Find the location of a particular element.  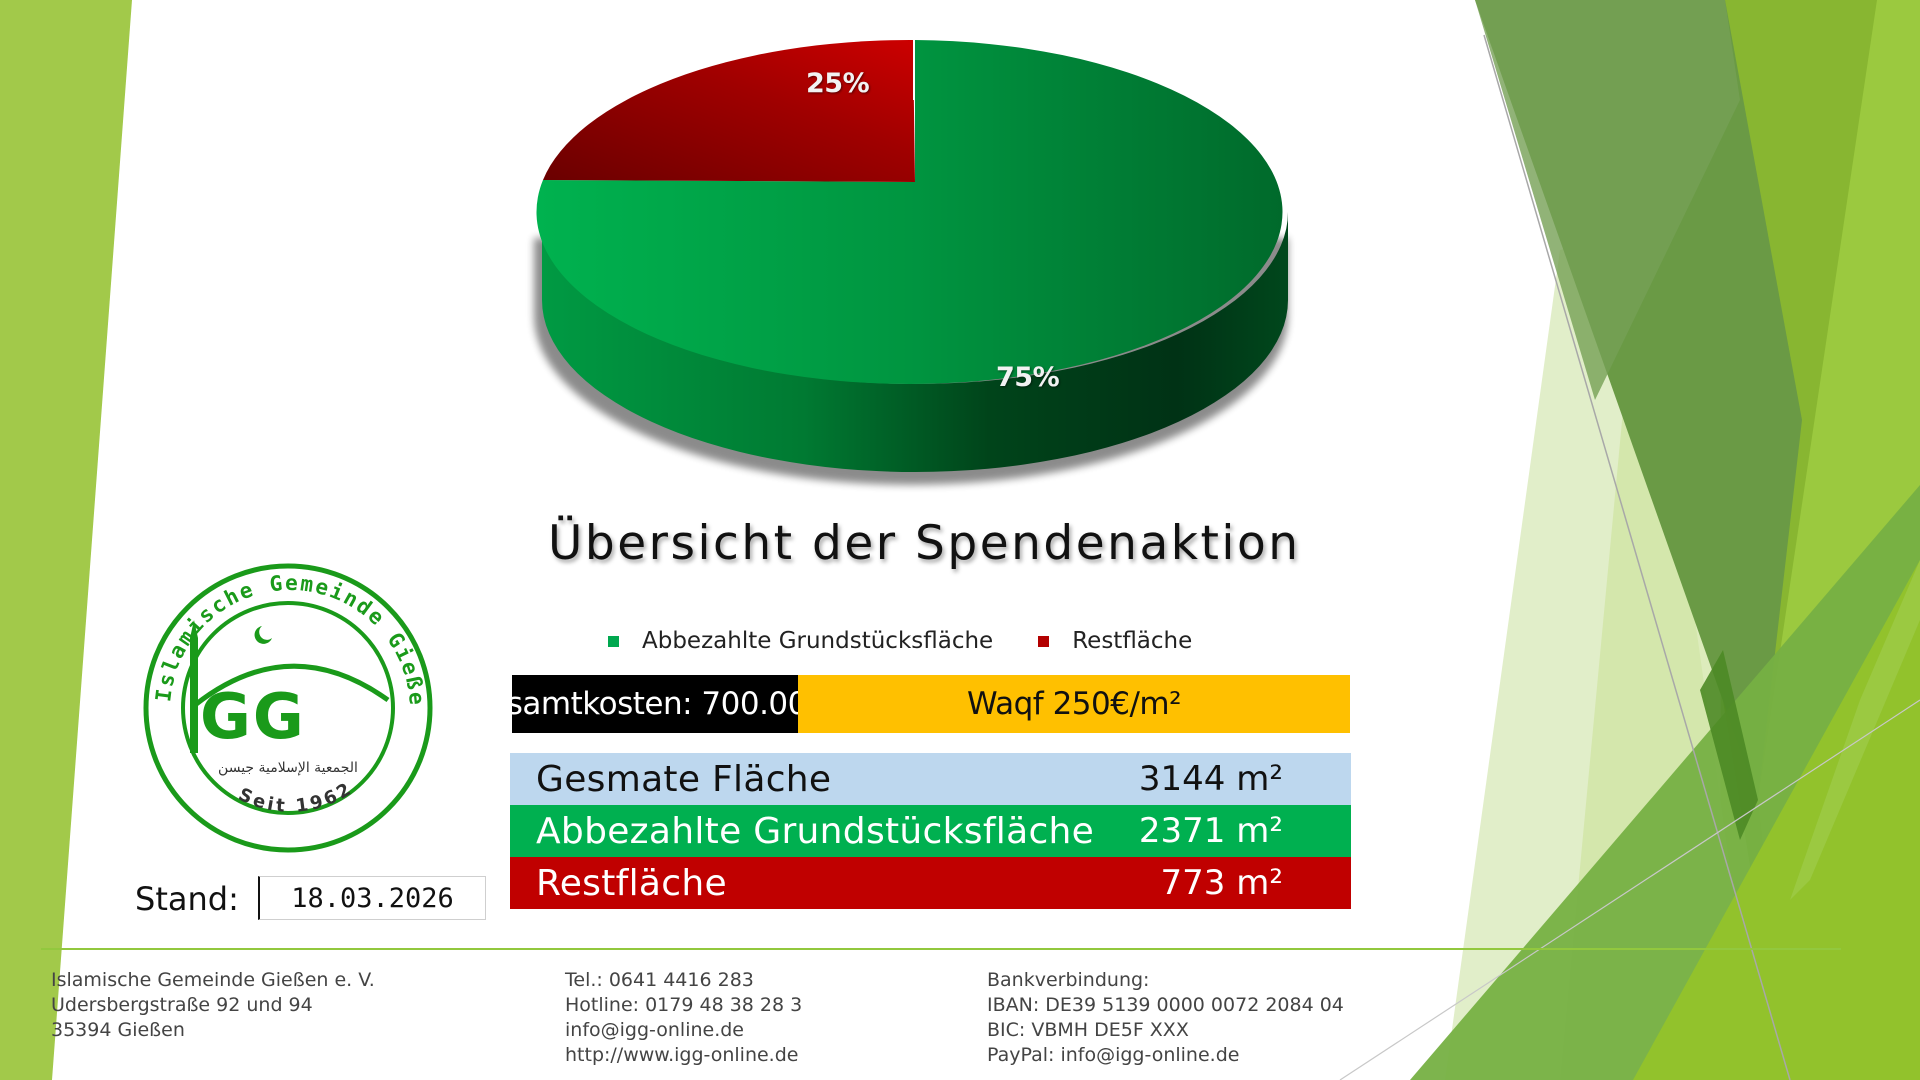

area-value-rest: 773 m² is located at coordinates (1221, 883).